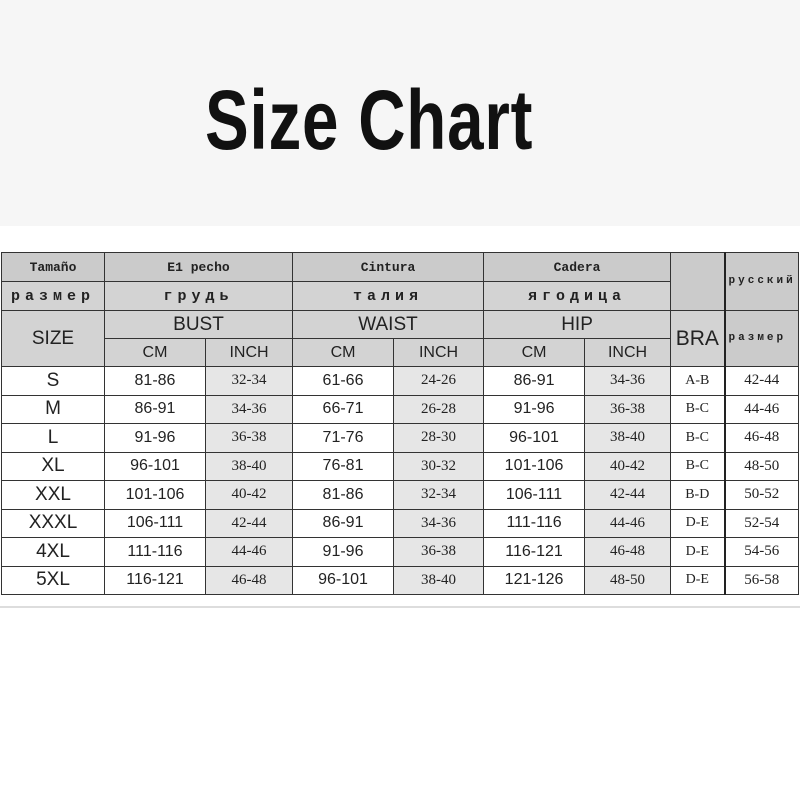 This screenshot has width=800, height=800. What do you see at coordinates (439, 466) in the screenshot?
I see `cell-waist-inch: 30-32` at bounding box center [439, 466].